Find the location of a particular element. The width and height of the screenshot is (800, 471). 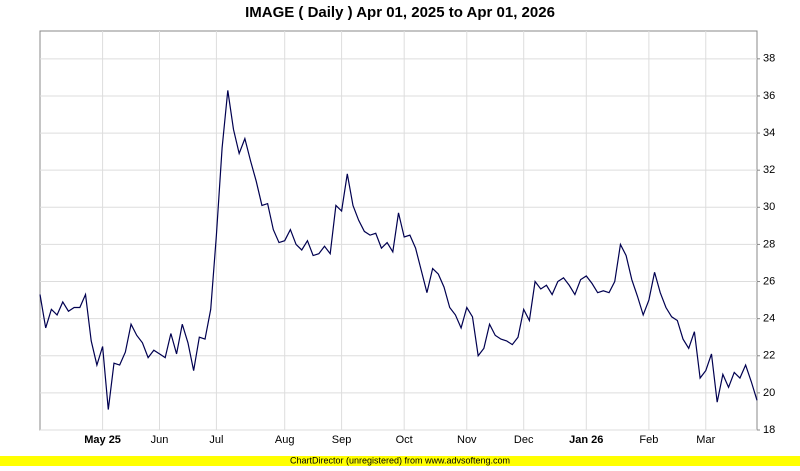

x-tick-label: Aug is located at coordinates (285, 440).